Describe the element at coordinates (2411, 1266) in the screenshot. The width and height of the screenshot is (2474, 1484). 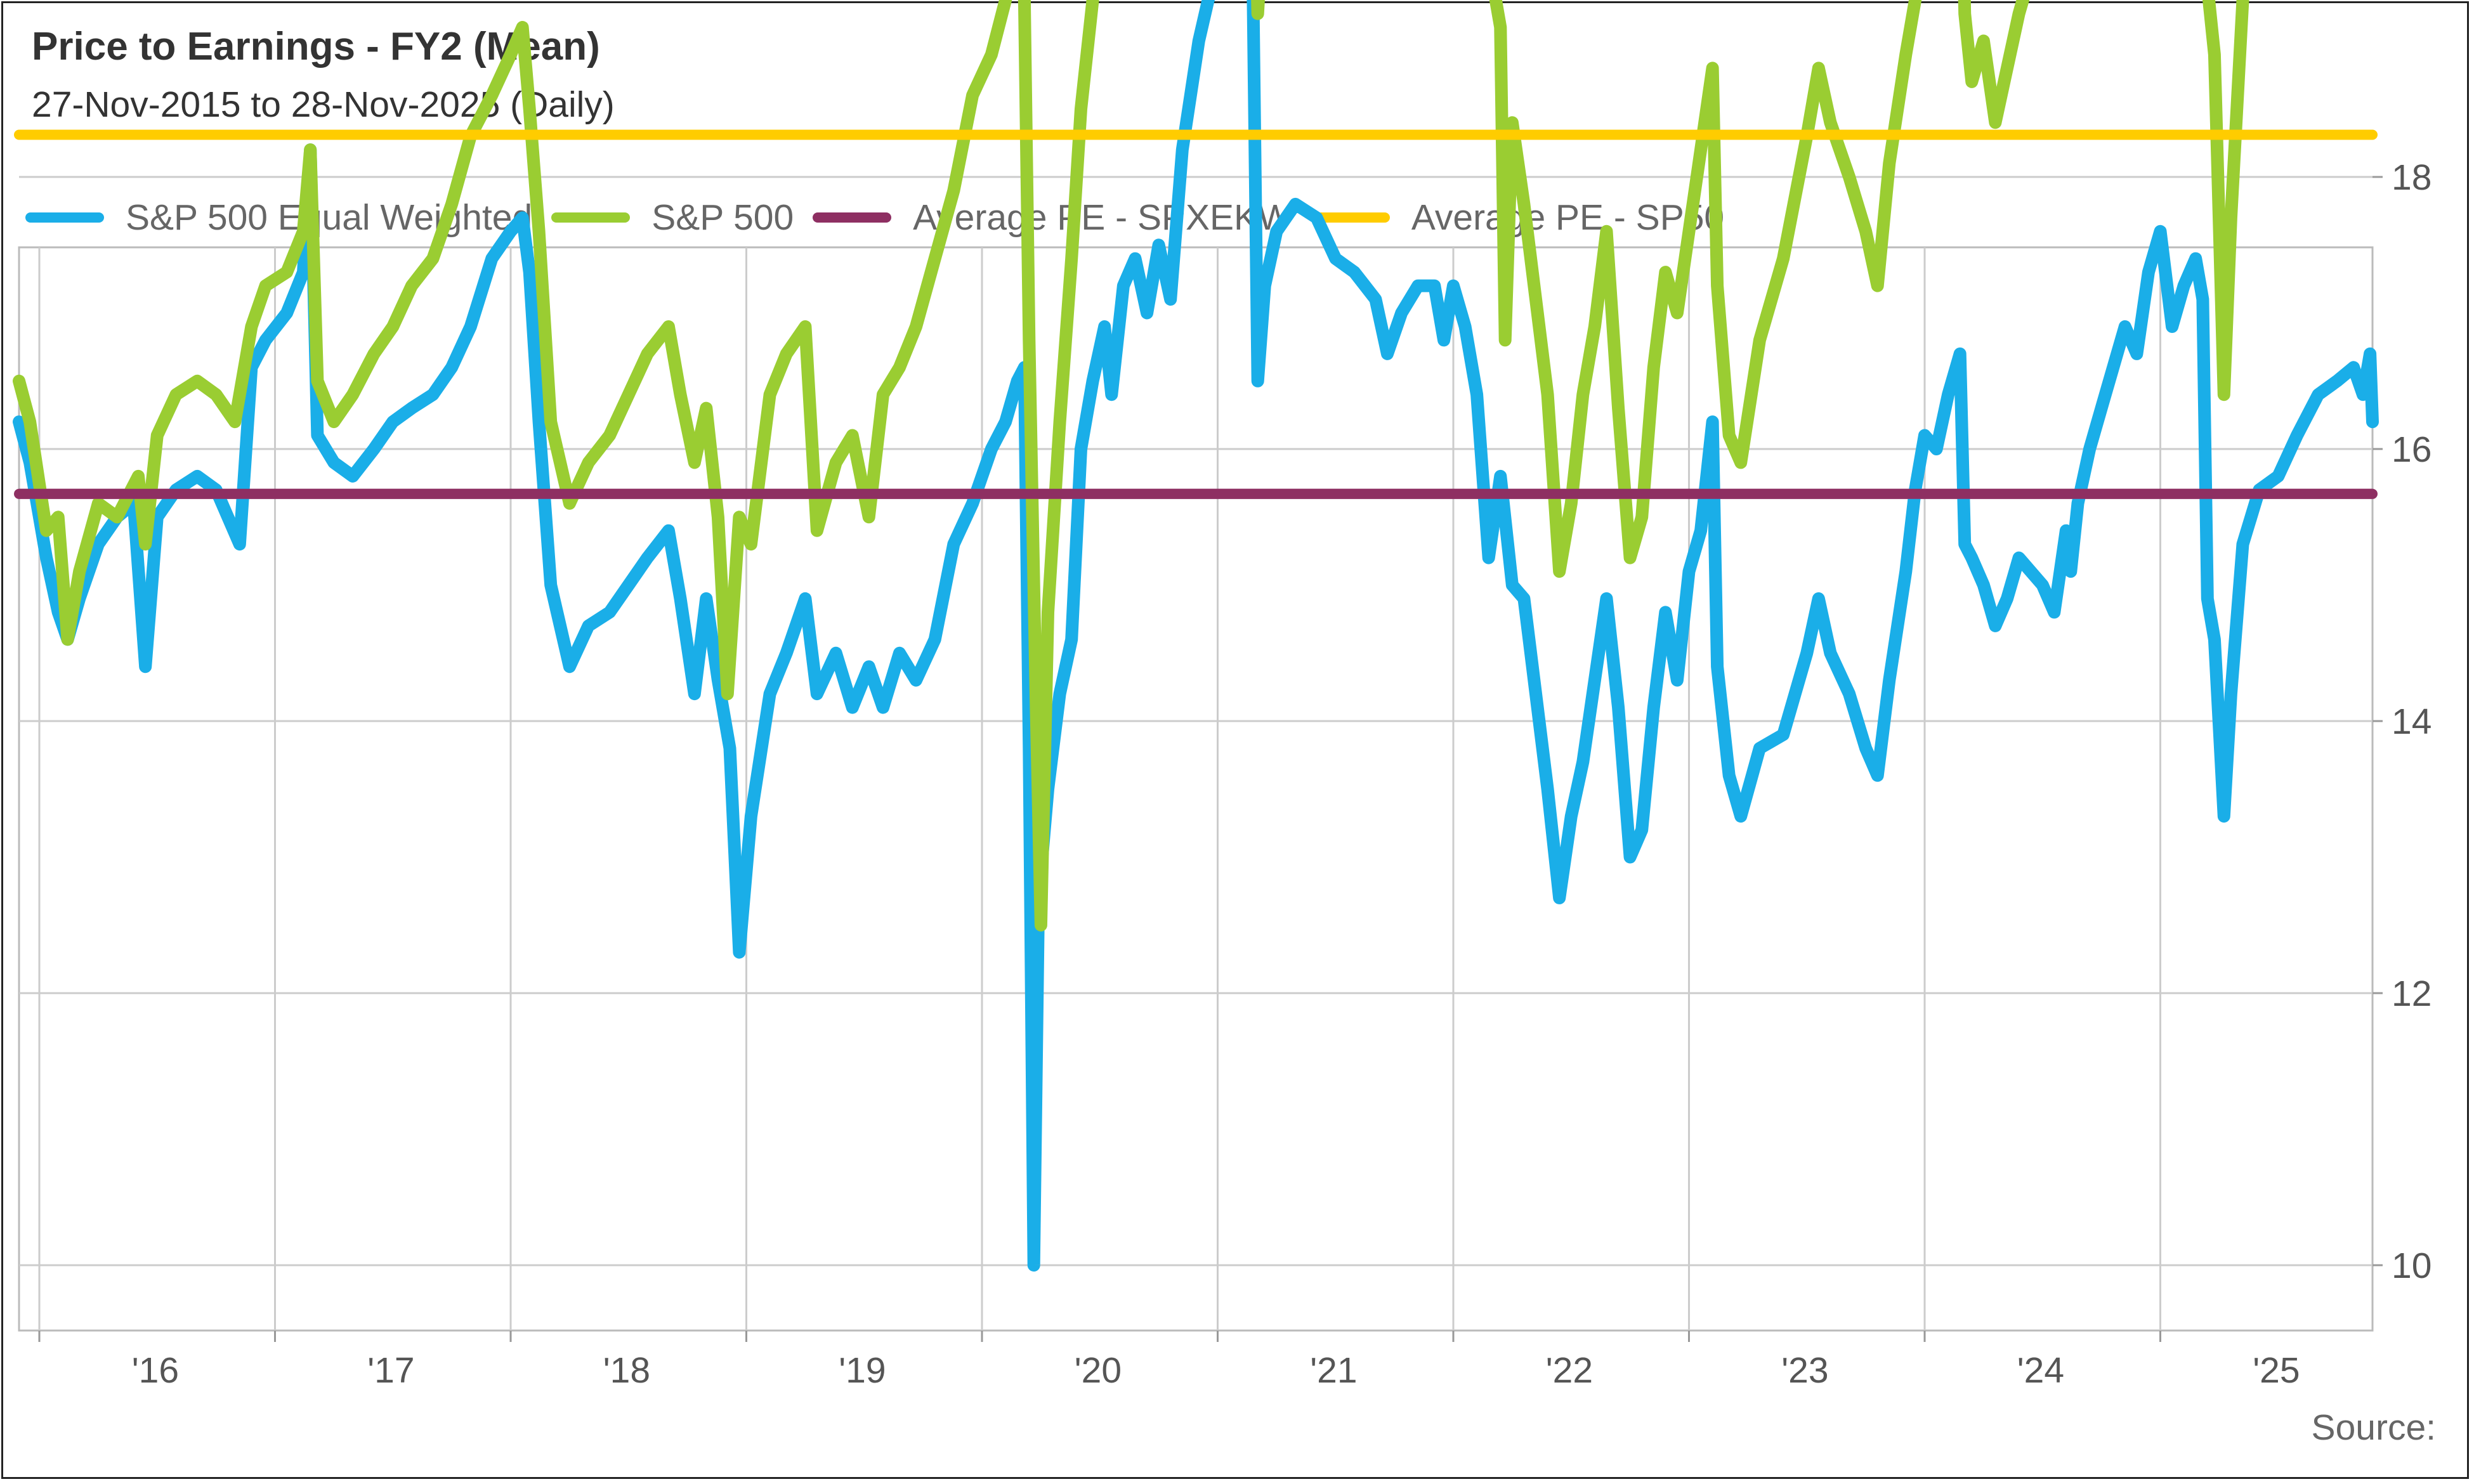
I see `y-tick-label-10: 10` at that location.